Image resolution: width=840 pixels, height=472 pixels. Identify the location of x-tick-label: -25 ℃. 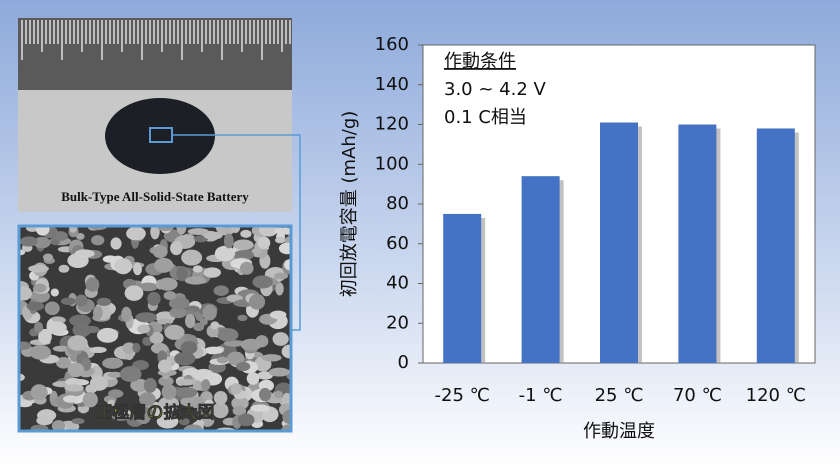
(462, 395).